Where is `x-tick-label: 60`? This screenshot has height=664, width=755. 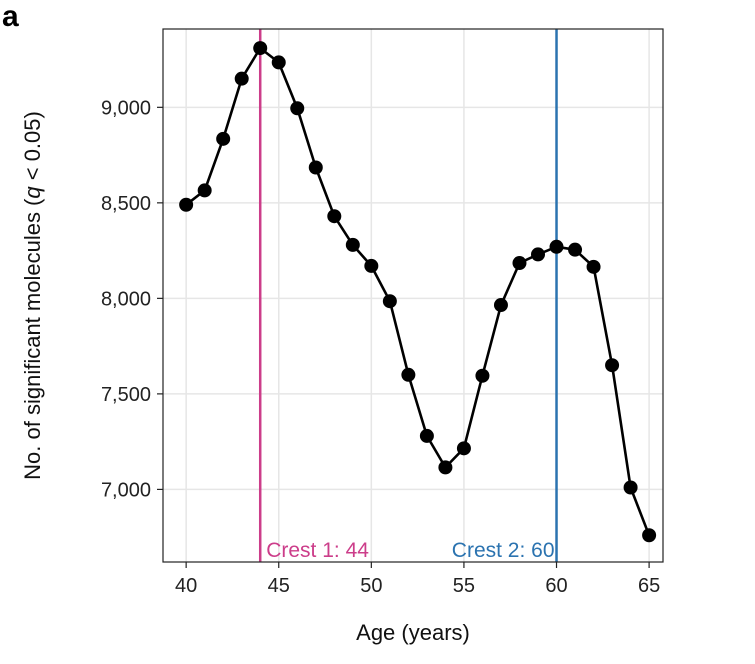
x-tick-label: 60 is located at coordinates (556, 586).